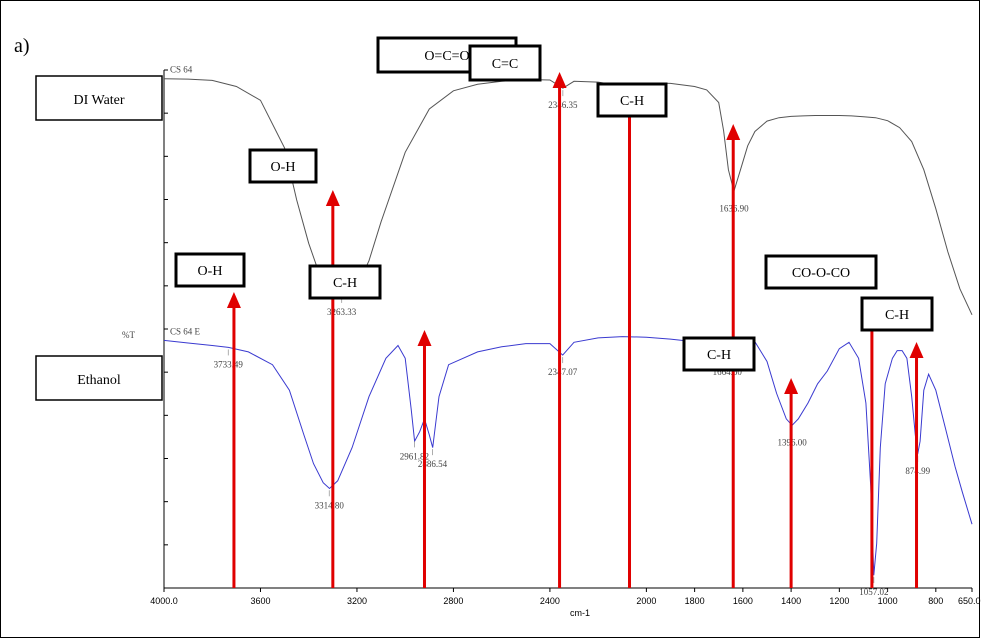  I want to click on peak-label: 3314.80, so click(330, 505).